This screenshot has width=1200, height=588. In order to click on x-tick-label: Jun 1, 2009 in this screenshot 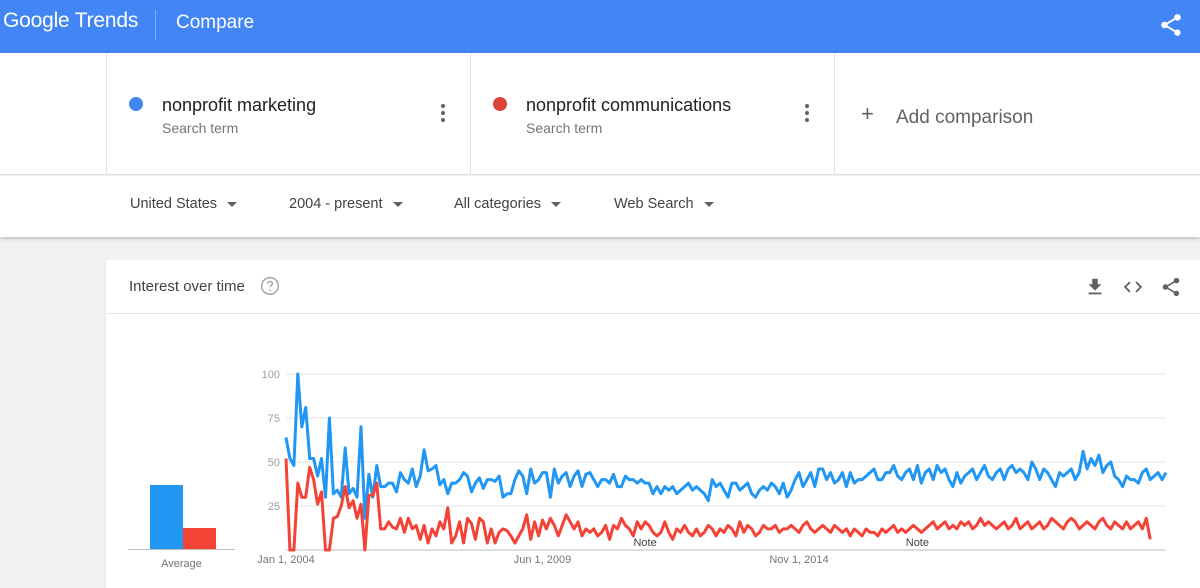, I will do `click(543, 560)`.